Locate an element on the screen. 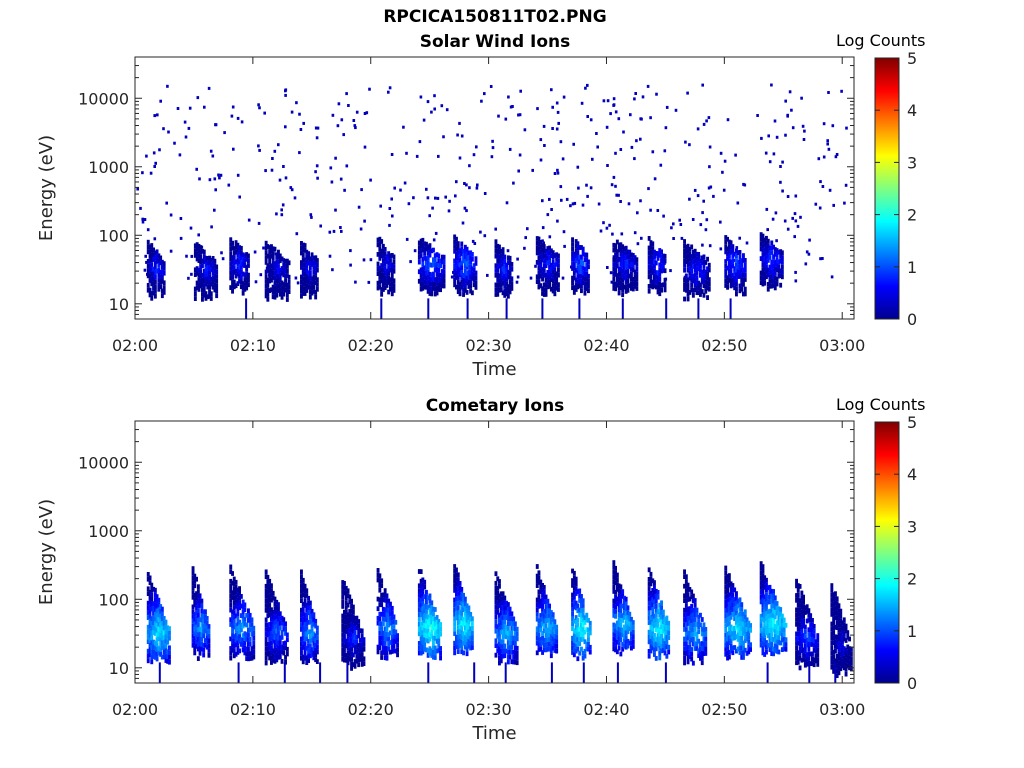 The height and width of the screenshot is (768, 1024). x-tick-label: 02:20 is located at coordinates (371, 345).